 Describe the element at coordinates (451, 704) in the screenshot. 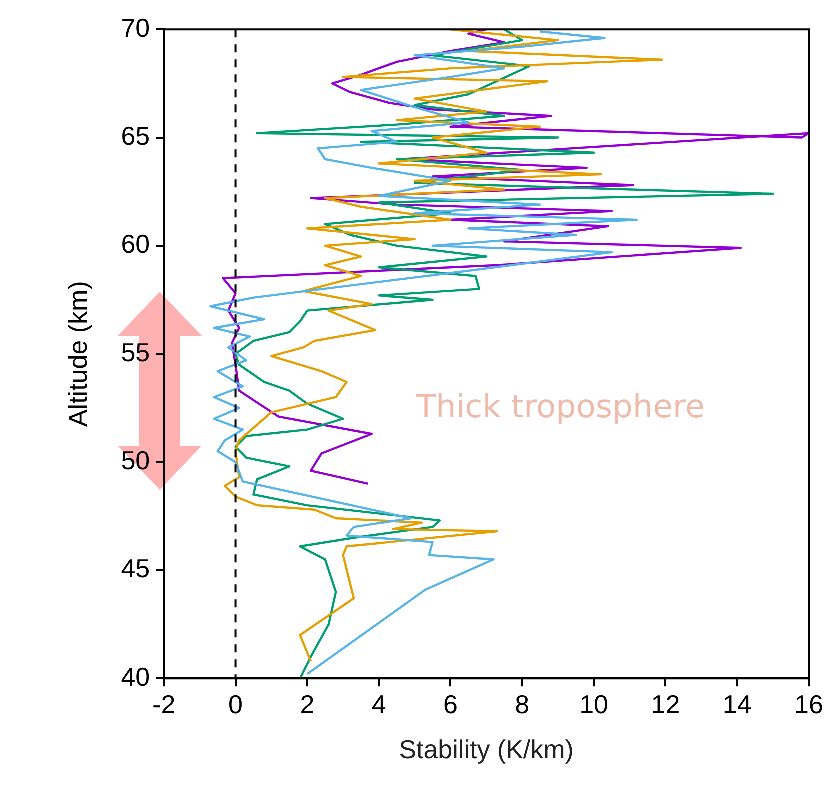

I see `x-tick-label: 6` at that location.